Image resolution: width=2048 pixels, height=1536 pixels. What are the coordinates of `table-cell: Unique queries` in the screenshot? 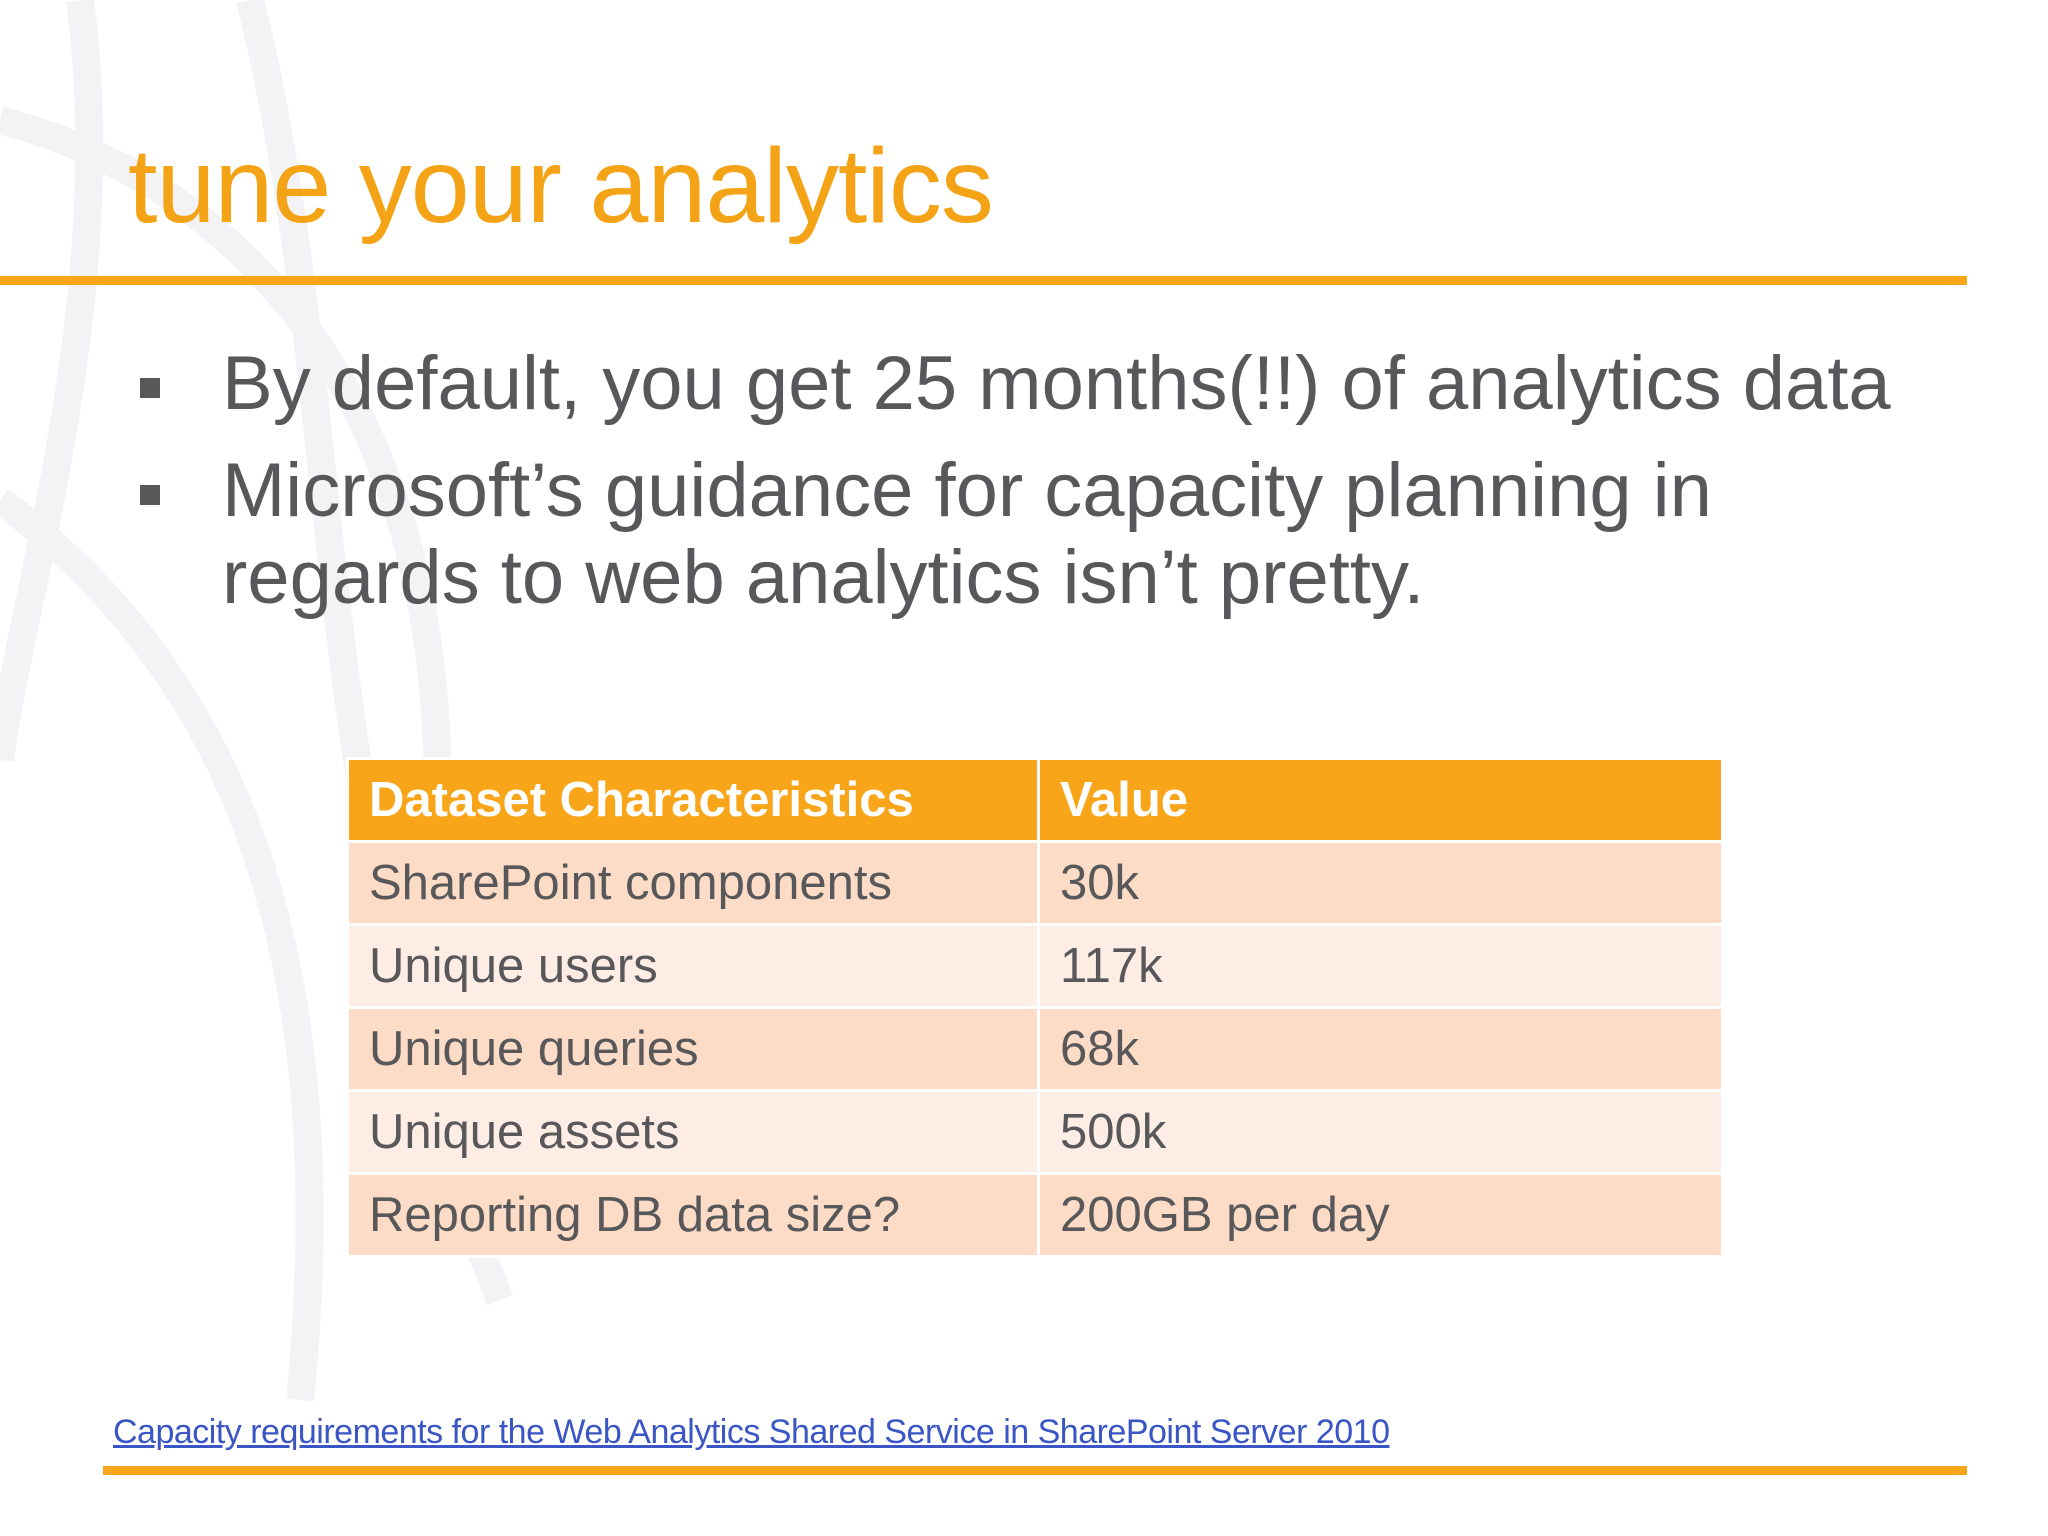 It's located at (693, 1049).